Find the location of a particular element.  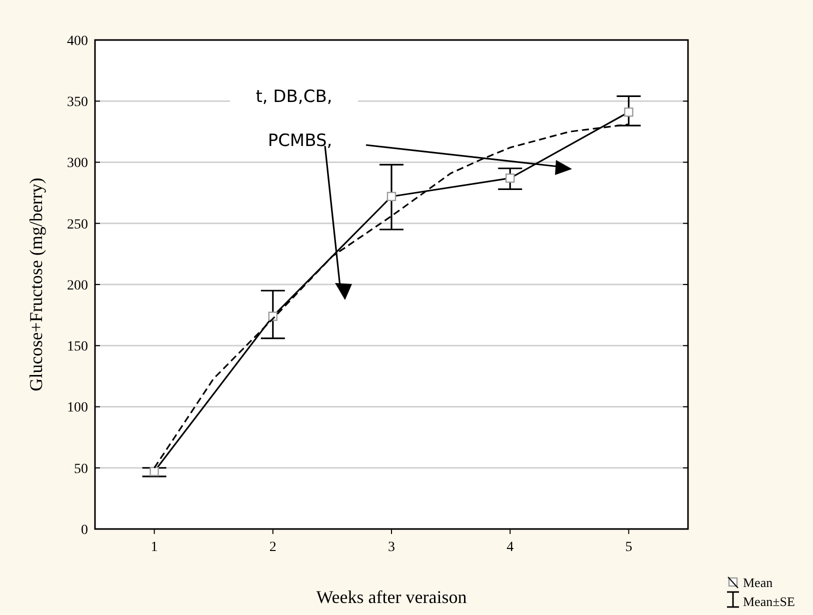

y-tick-label: 50 is located at coordinates (81, 469).